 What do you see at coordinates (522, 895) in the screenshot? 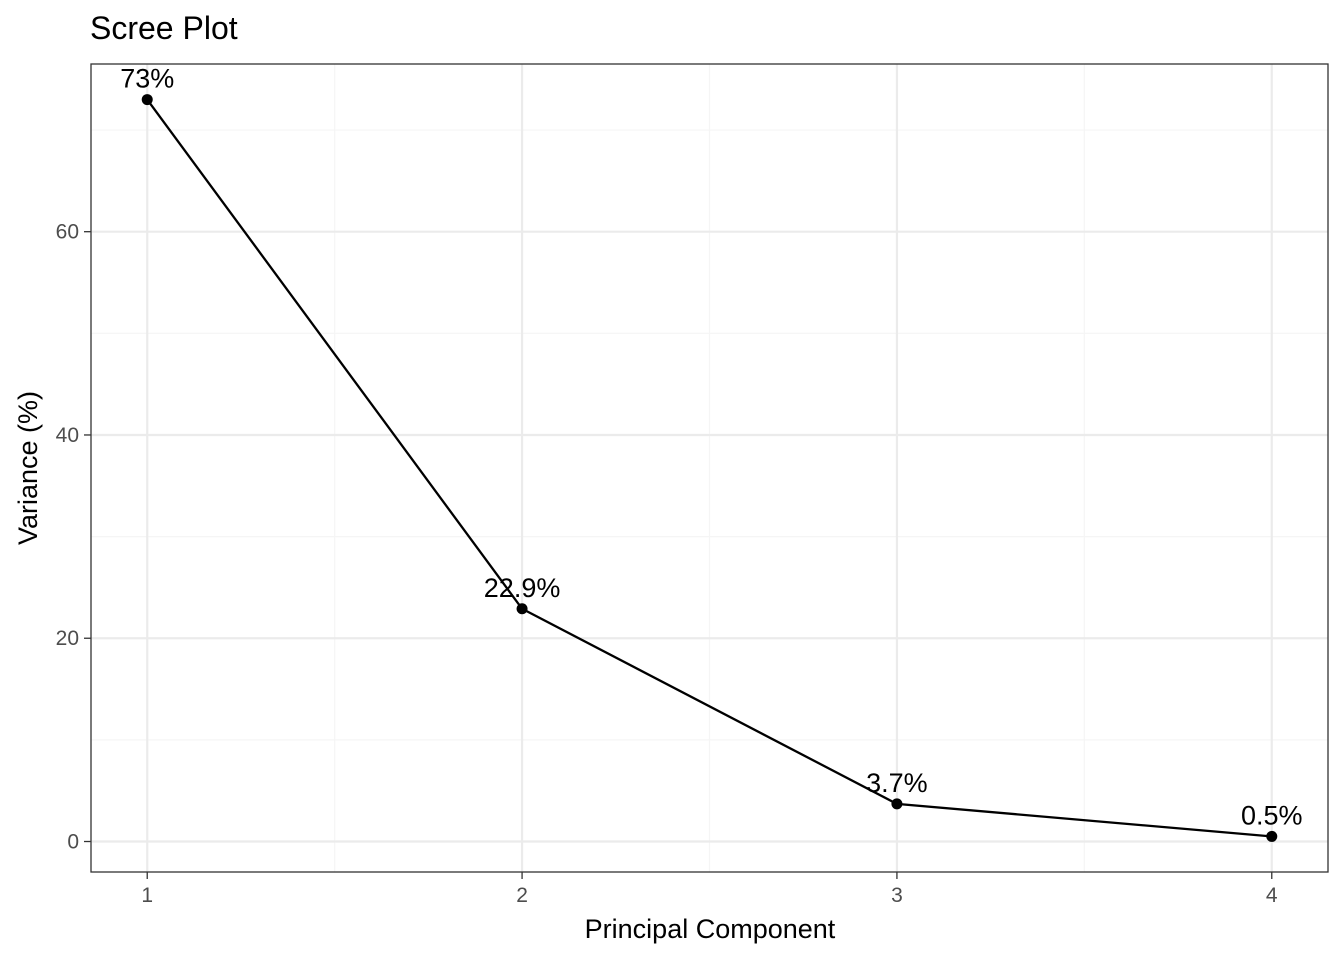
I see `x-tick-label: 2` at bounding box center [522, 895].